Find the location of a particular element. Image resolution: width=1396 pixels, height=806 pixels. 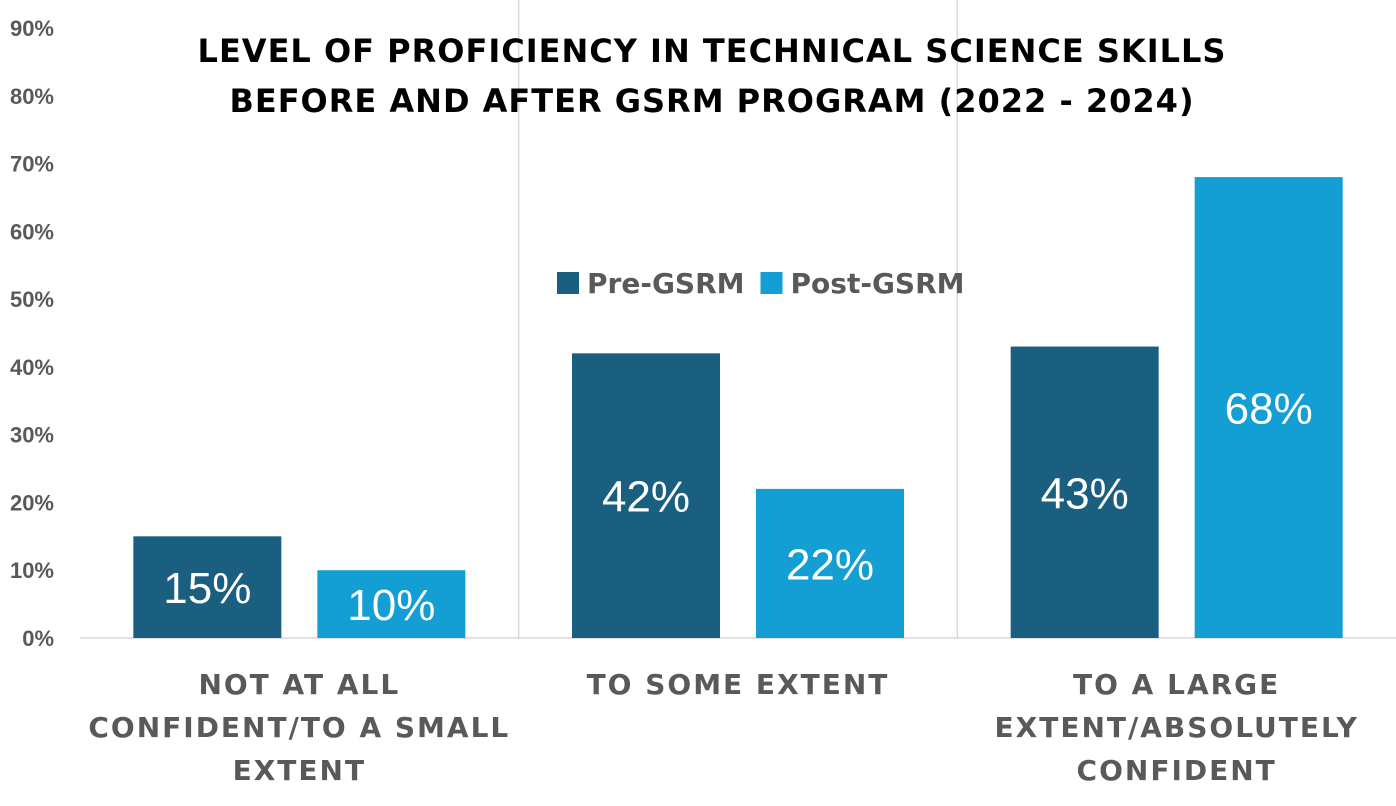

category-label: CONFIDENT/TO A SMALL is located at coordinates (299, 727).